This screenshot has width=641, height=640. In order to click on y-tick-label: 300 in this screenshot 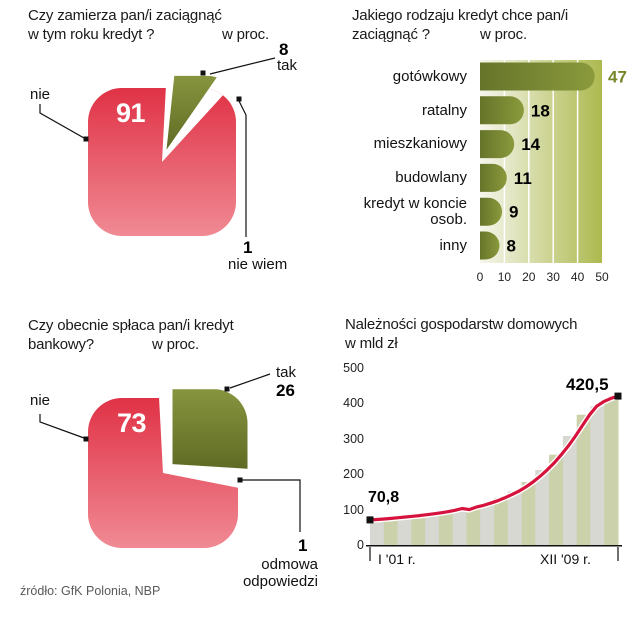, I will do `click(353, 438)`.